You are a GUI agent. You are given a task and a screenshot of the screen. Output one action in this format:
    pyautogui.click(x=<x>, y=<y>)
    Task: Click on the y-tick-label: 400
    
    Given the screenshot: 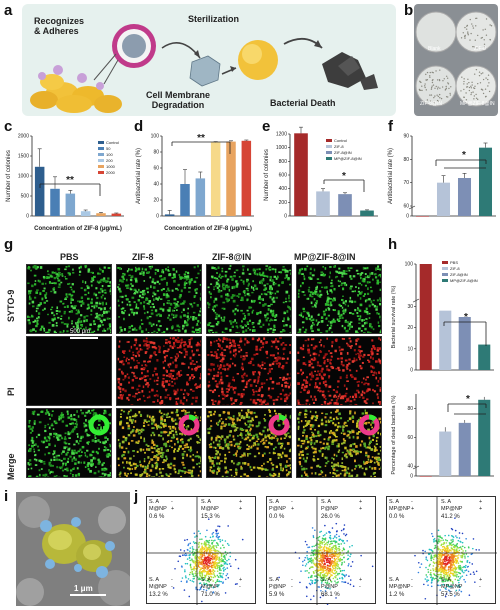 What is the action you would take?
    pyautogui.click(x=283, y=189)
    